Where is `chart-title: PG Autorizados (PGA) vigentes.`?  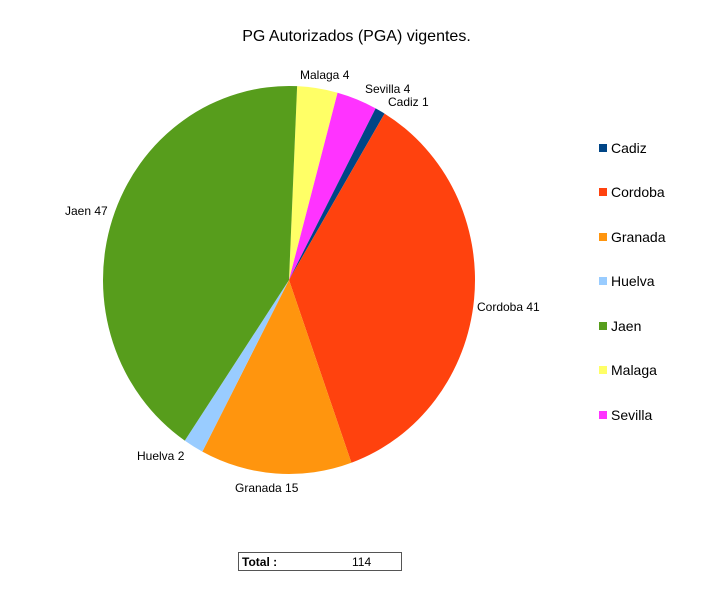
chart-title: PG Autorizados (PGA) vigentes. is located at coordinates (356, 36).